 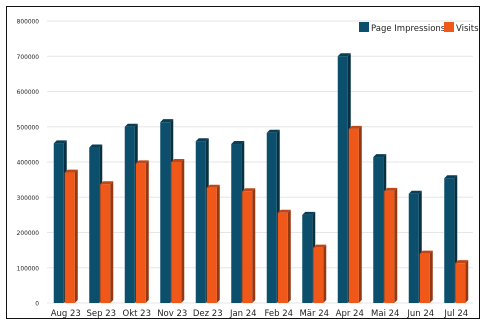 I want to click on y-tick-label: 600000, so click(x=28, y=92).